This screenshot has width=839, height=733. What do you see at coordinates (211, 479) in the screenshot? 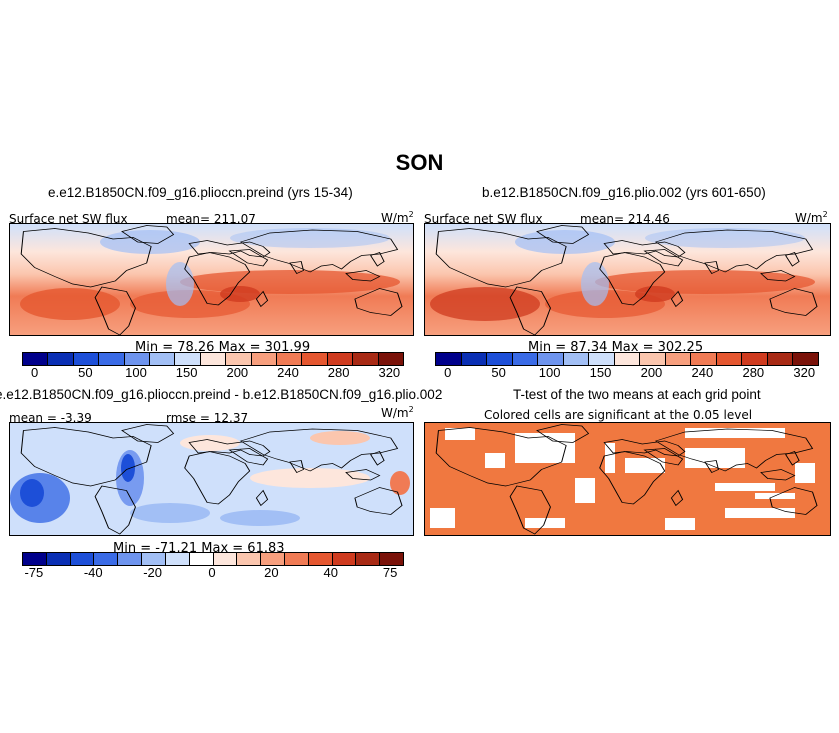
I see `panel-3-map` at bounding box center [211, 479].